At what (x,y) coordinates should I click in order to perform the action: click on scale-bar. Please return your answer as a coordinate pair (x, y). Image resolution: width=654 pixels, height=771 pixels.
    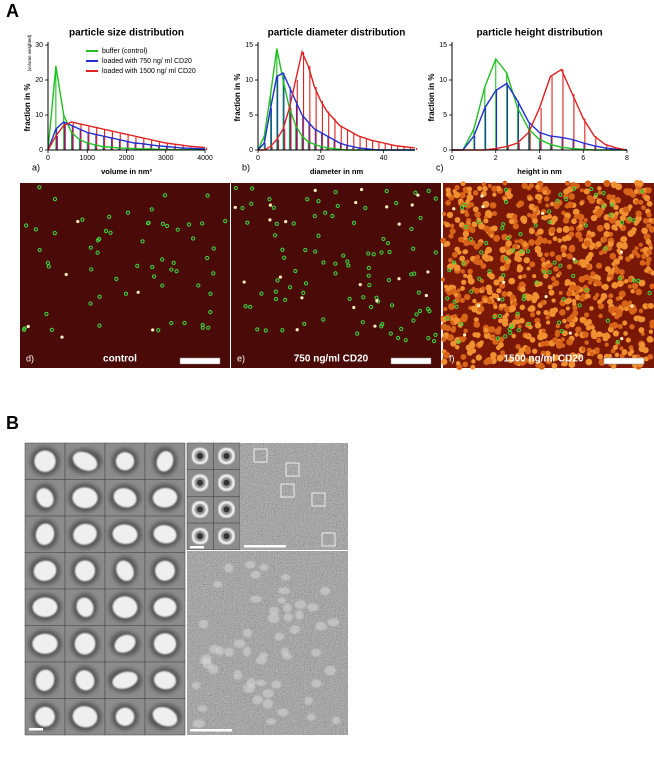
    Looking at the image, I should click on (211, 730).